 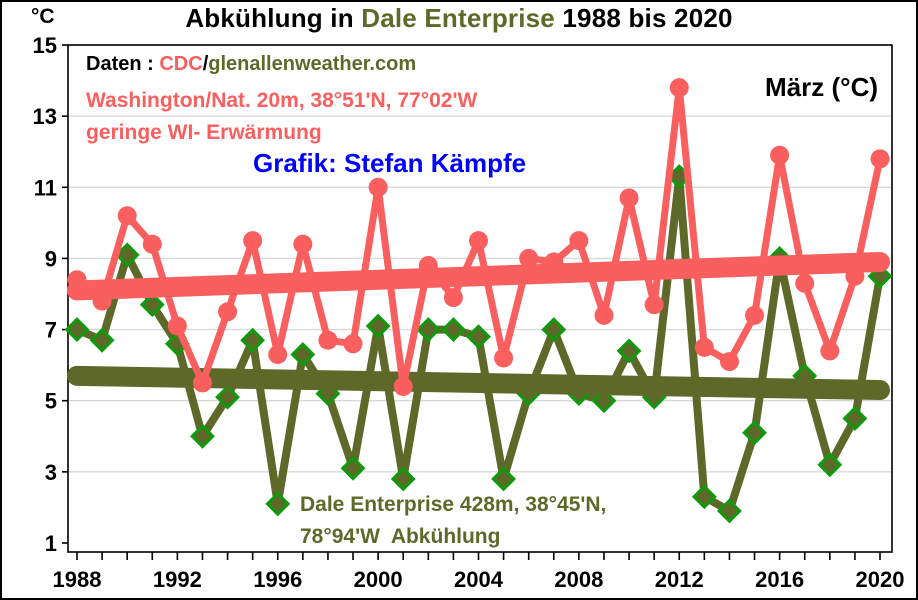 I want to click on y-tick-label-5: 5, so click(x=51, y=401).